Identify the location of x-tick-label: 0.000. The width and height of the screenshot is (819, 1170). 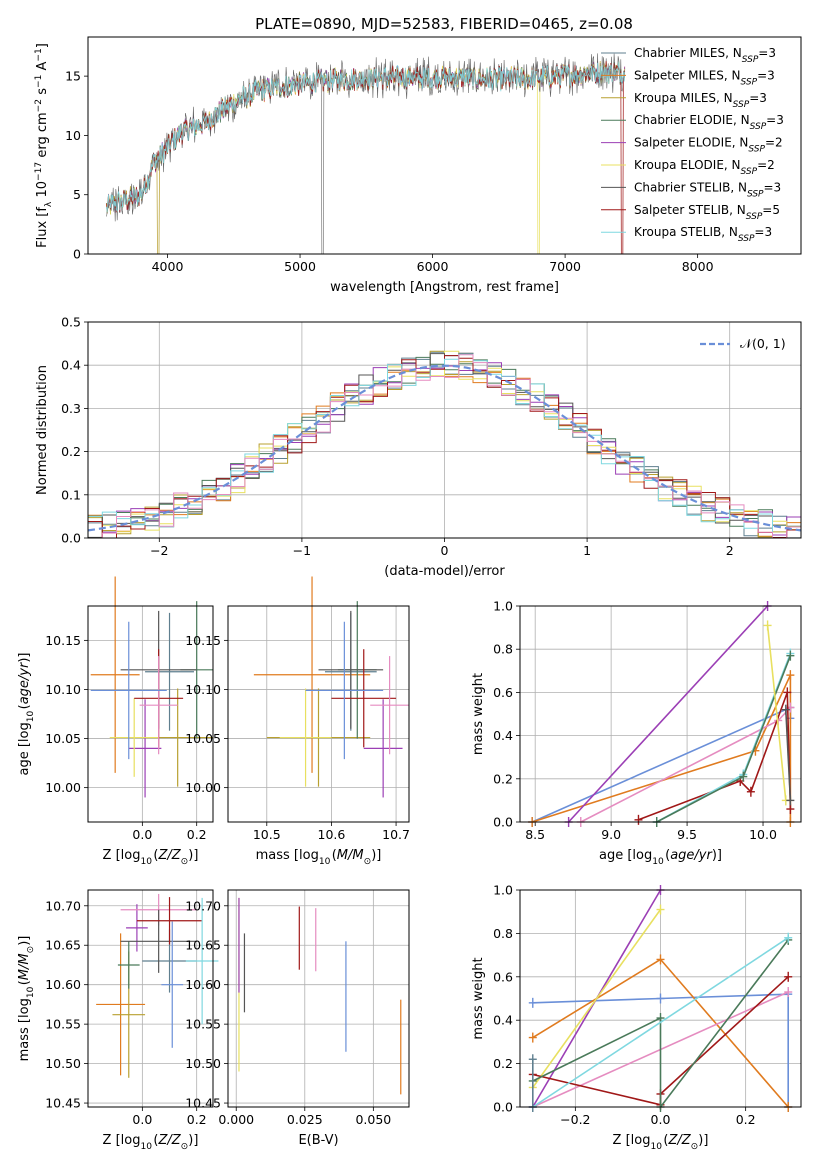
(236, 1119).